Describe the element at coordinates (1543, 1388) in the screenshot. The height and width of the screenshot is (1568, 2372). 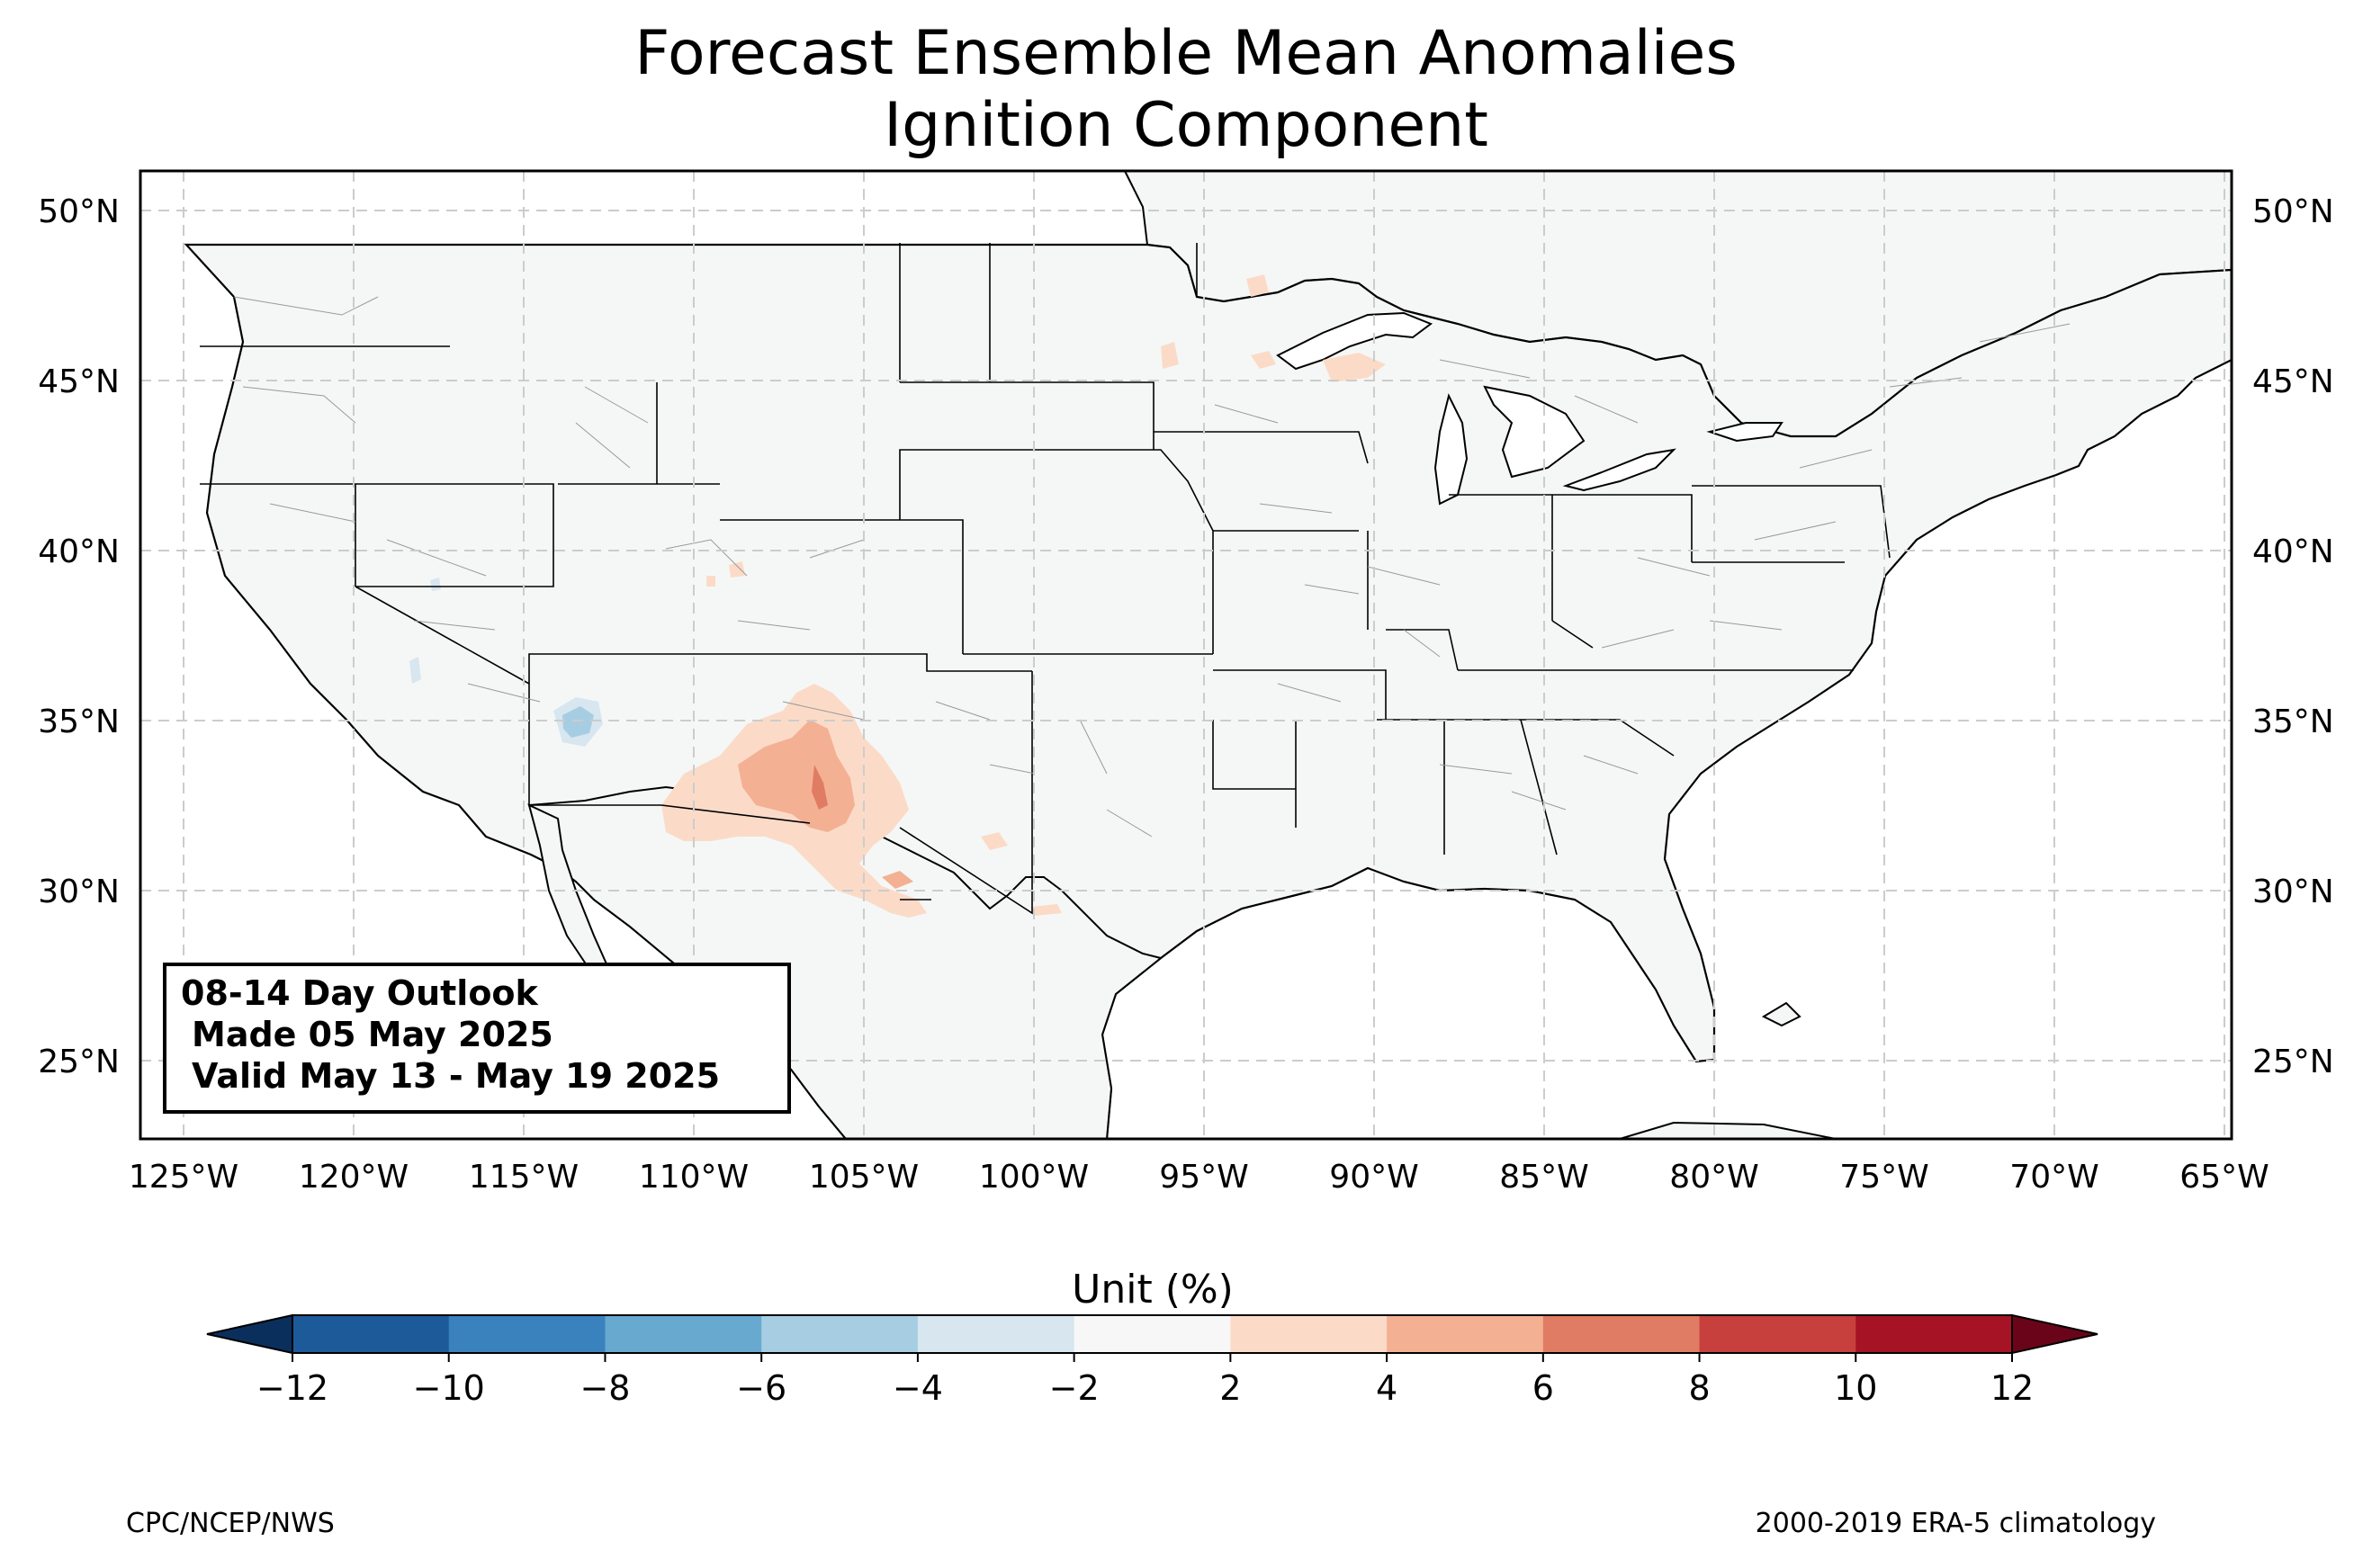
I see `colorbar-tick-label: 6` at that location.